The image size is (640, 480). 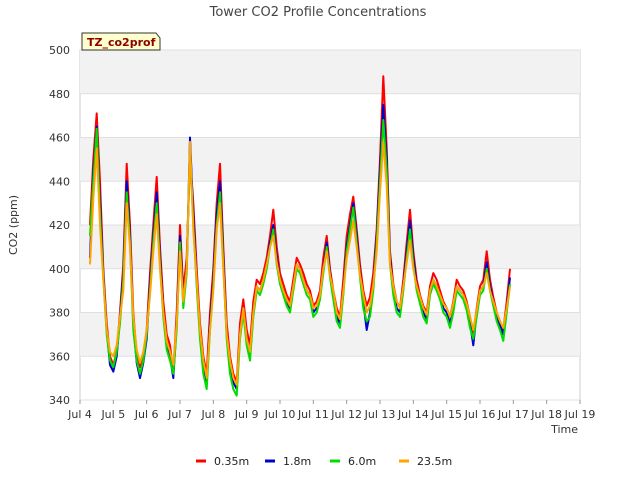 I want to click on x-tick-label: Jul 19, so click(x=580, y=414).